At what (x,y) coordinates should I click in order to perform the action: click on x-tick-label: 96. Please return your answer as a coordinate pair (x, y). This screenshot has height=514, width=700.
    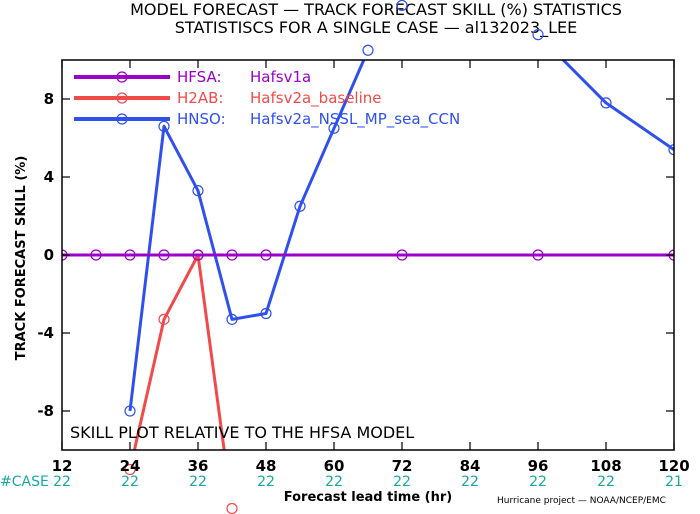
    Looking at the image, I should click on (538, 466).